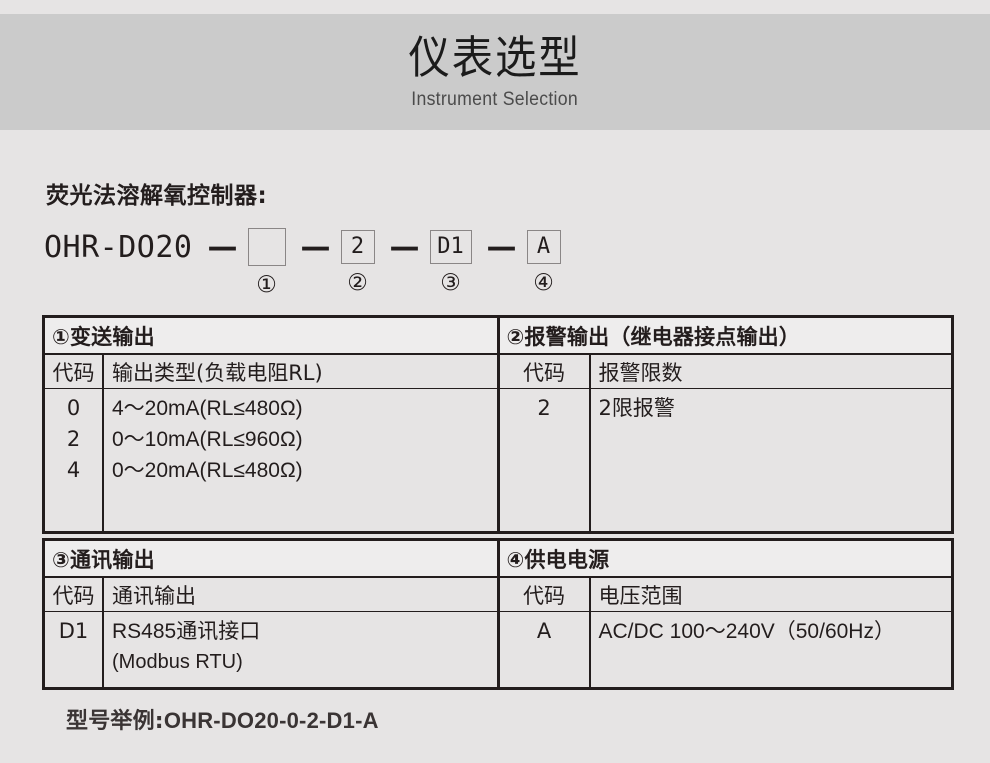 The image size is (990, 763). Describe the element at coordinates (746, 631) in the screenshot. I see `table-row: AC/DC 100～240V（50/60Hz）` at that location.